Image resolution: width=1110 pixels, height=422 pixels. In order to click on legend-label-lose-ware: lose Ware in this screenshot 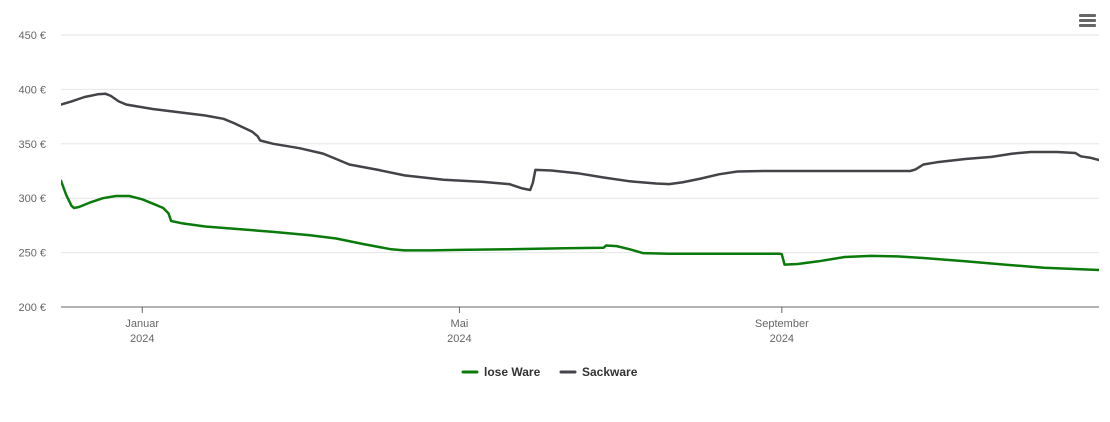, I will do `click(512, 372)`.